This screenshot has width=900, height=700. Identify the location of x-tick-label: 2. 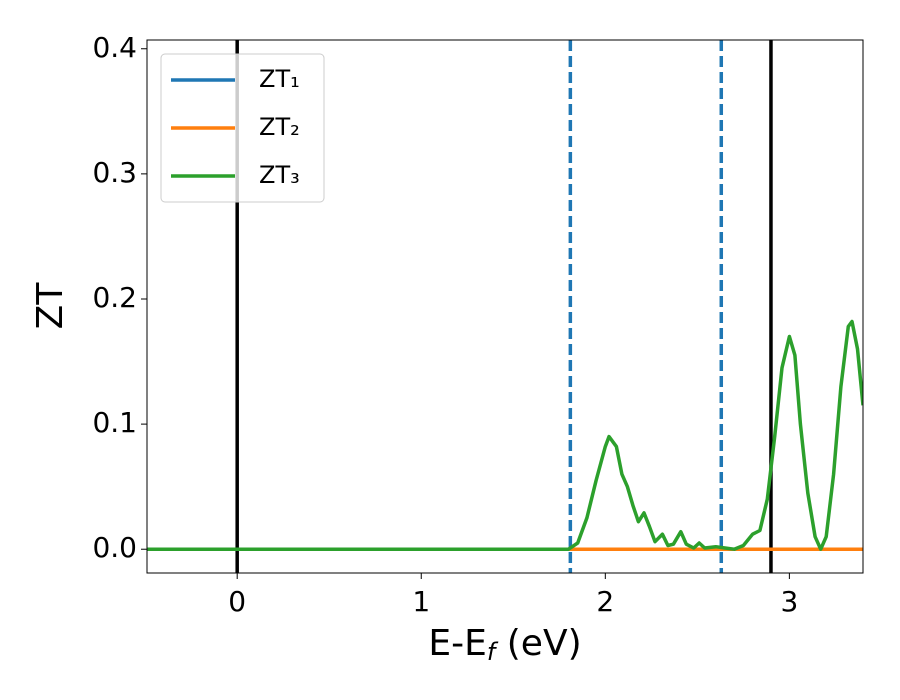
(605, 601).